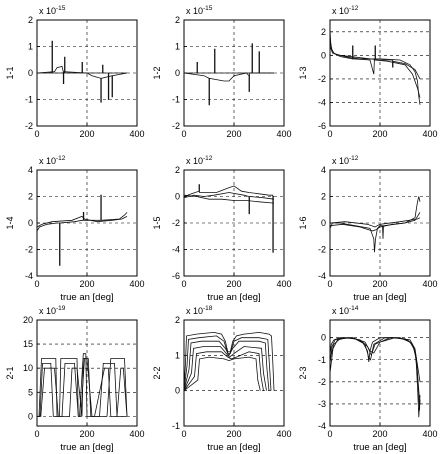  I want to click on y-tick-label: 4, so click(323, 170).